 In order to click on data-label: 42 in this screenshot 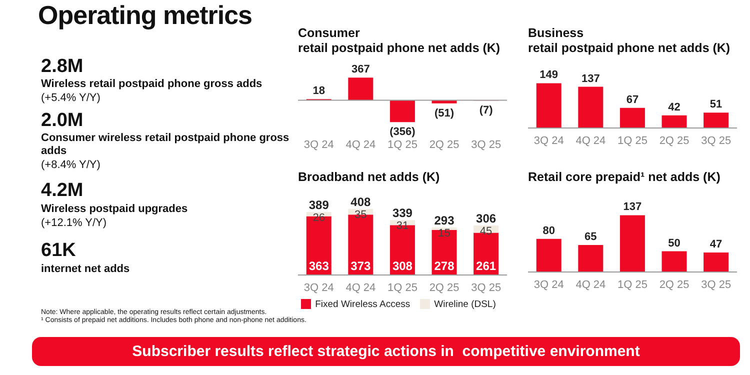, I will do `click(674, 107)`.